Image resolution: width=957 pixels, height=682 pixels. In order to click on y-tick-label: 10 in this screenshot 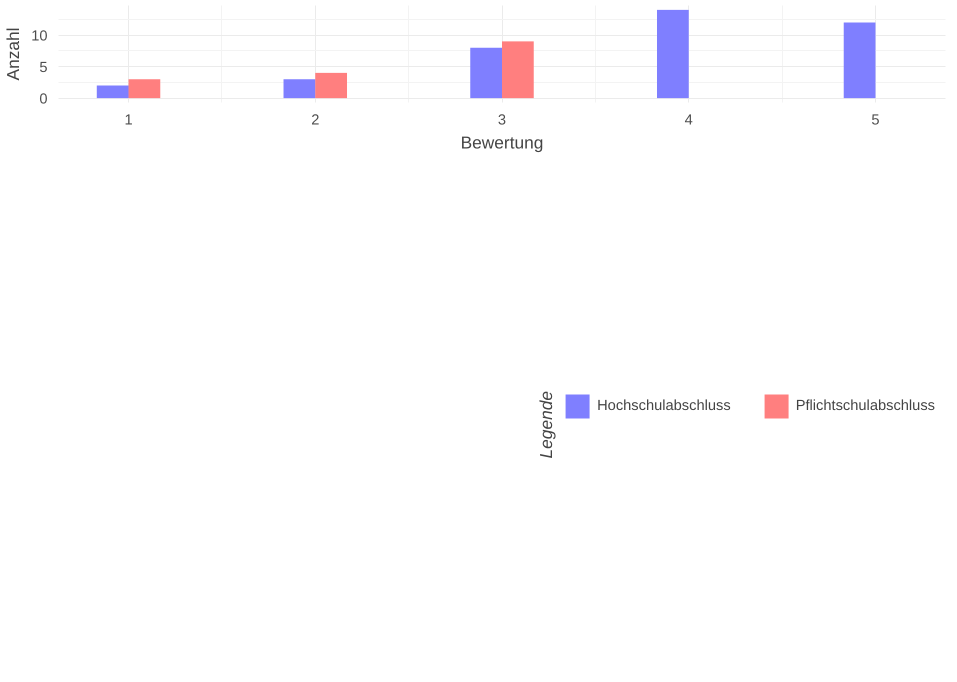, I will do `click(39, 36)`.